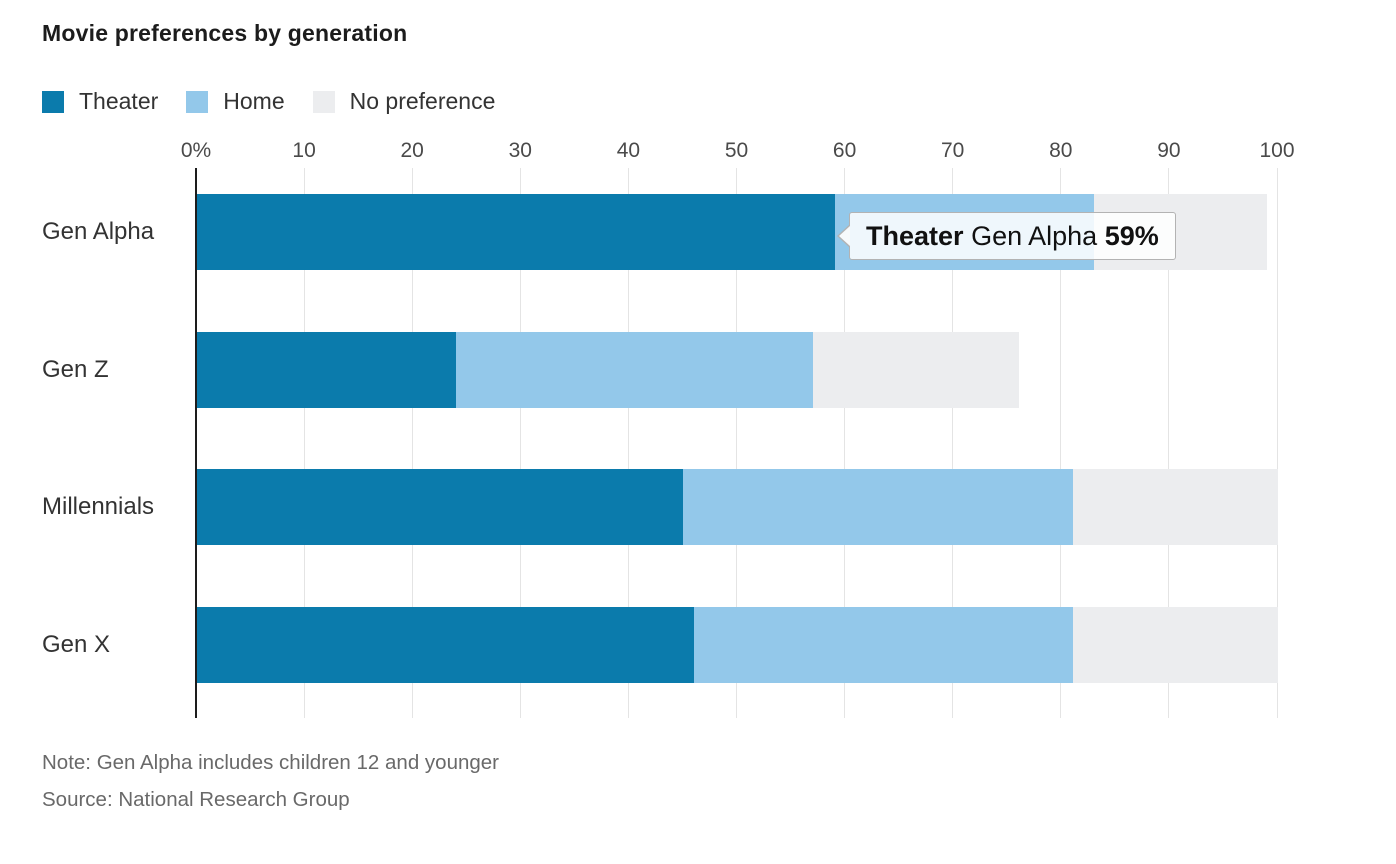 This screenshot has height=864, width=1396. What do you see at coordinates (916, 369) in the screenshot?
I see `bar-segment-no-preference-gen-z` at bounding box center [916, 369].